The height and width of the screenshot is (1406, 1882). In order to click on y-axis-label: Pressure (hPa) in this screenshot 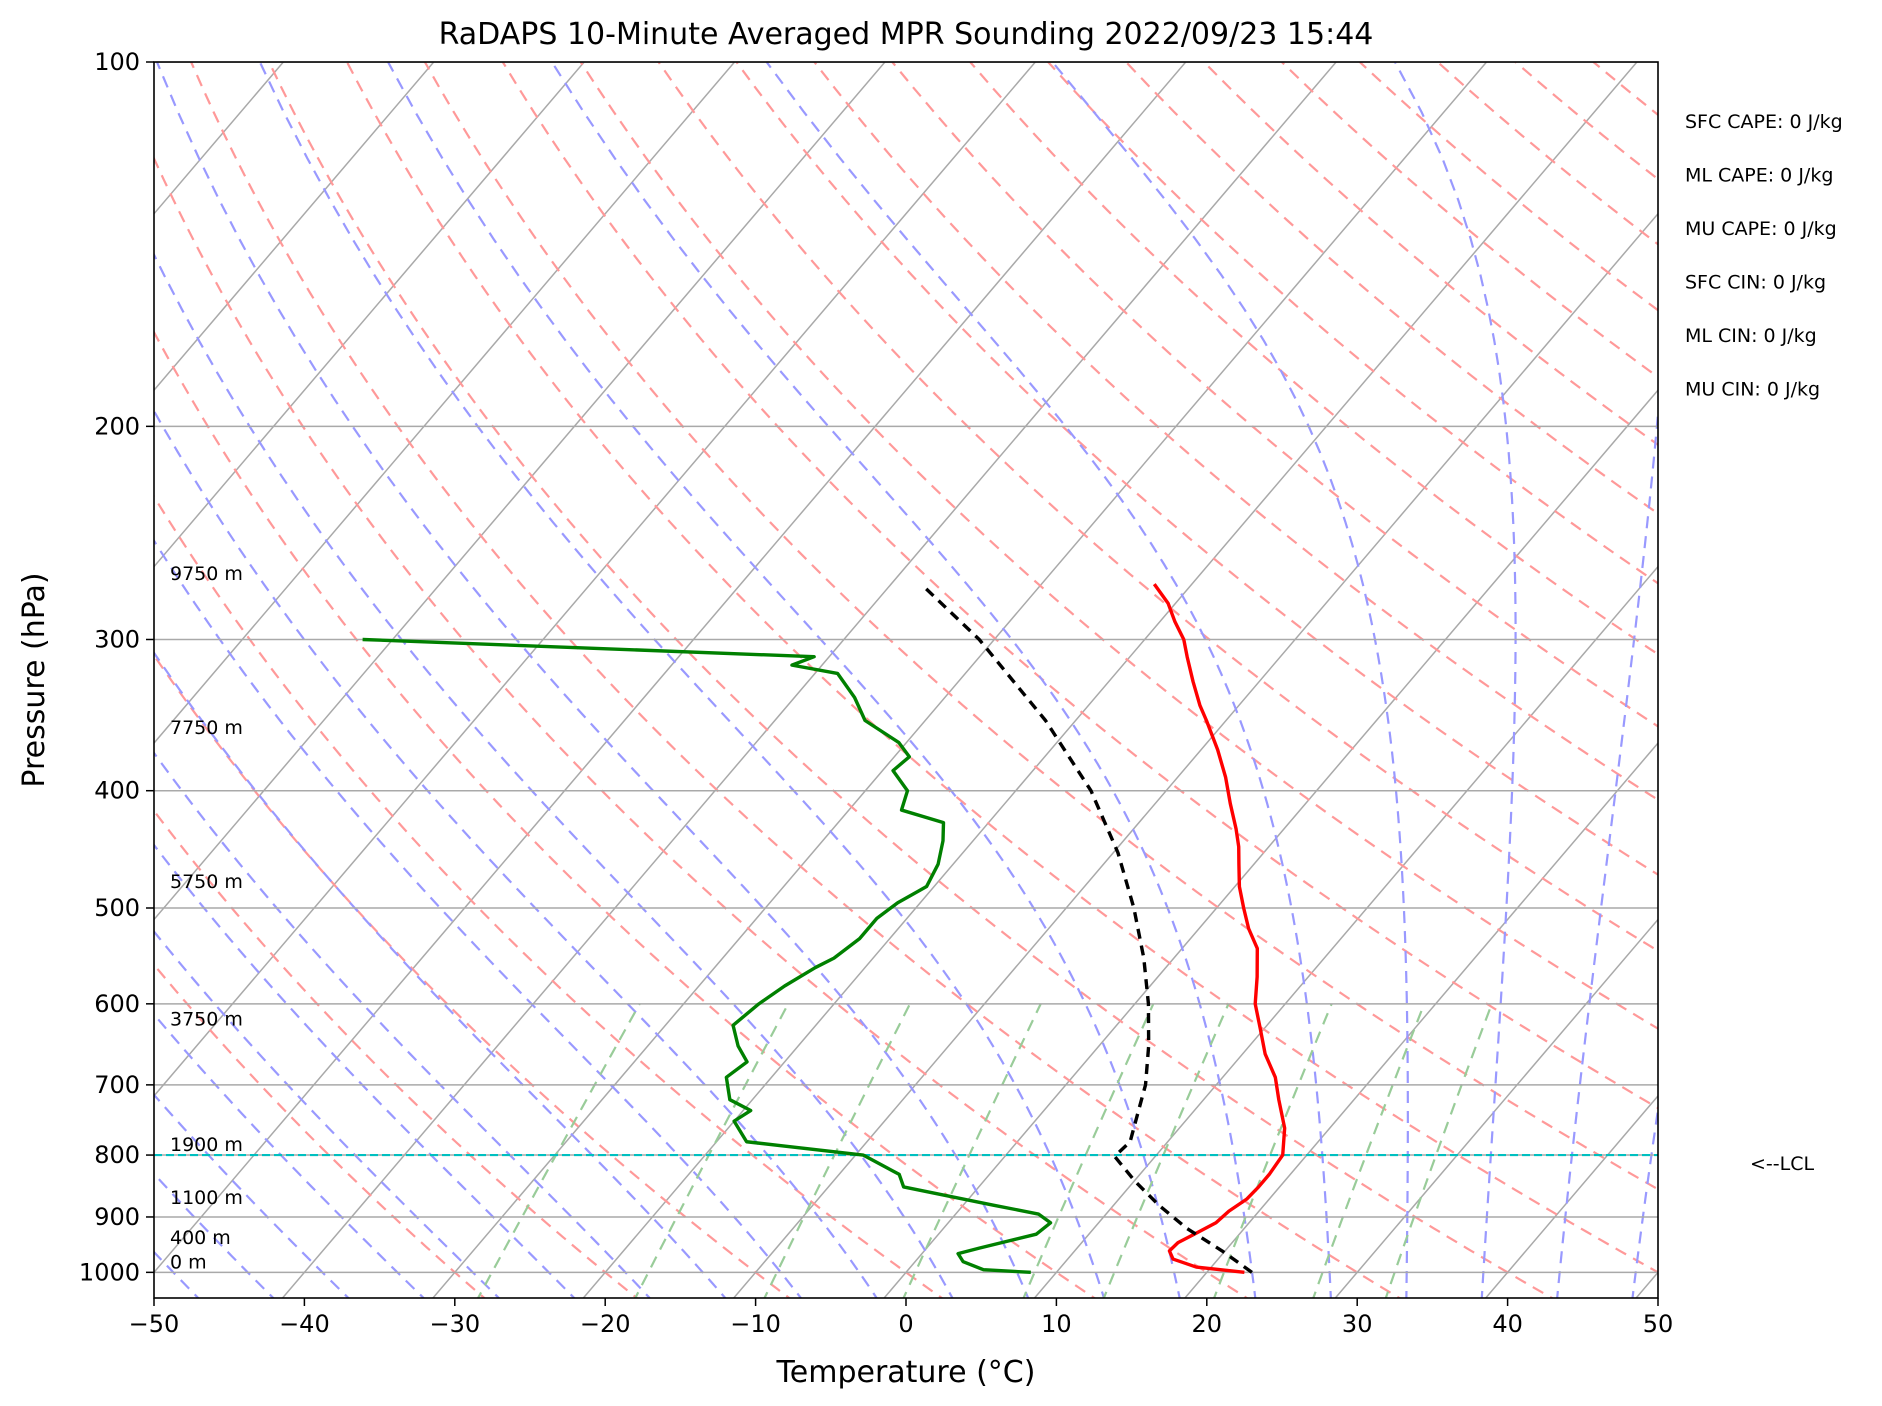, I will do `click(34, 679)`.